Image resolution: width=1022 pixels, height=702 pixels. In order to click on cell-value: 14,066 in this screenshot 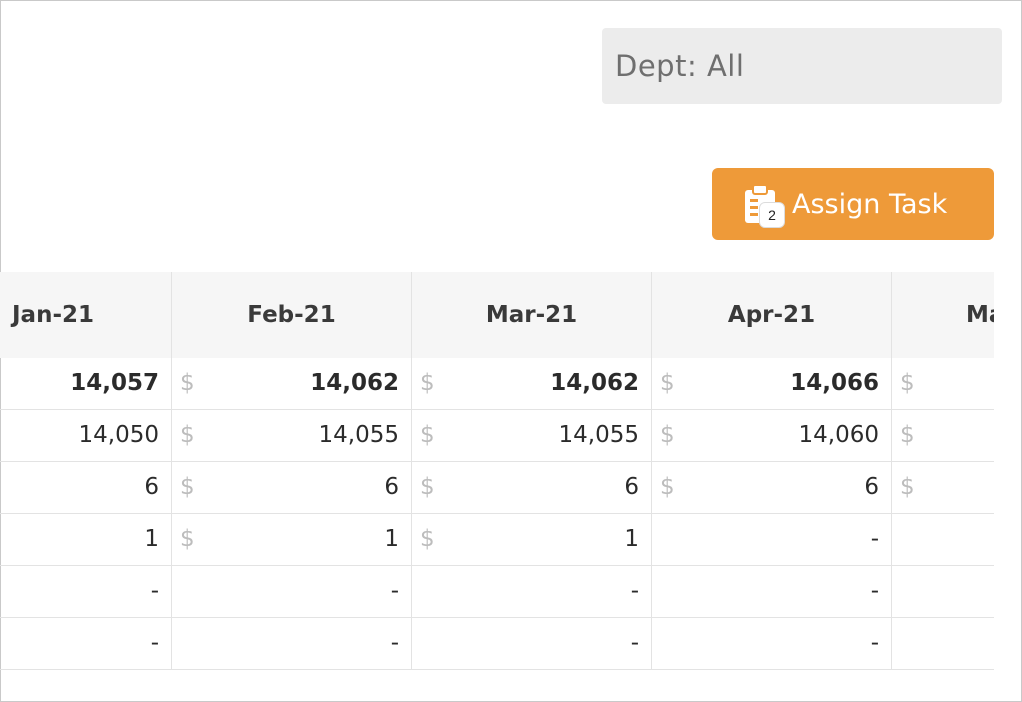, I will do `click(834, 383)`.